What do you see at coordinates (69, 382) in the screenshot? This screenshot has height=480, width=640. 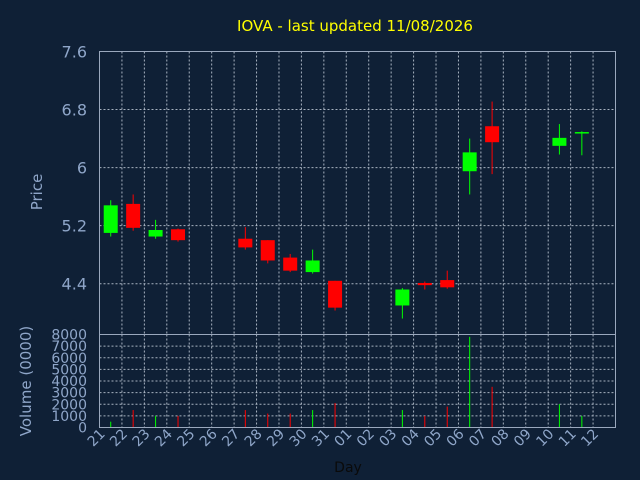 I see `volume-tick-label: 4000` at bounding box center [69, 382].